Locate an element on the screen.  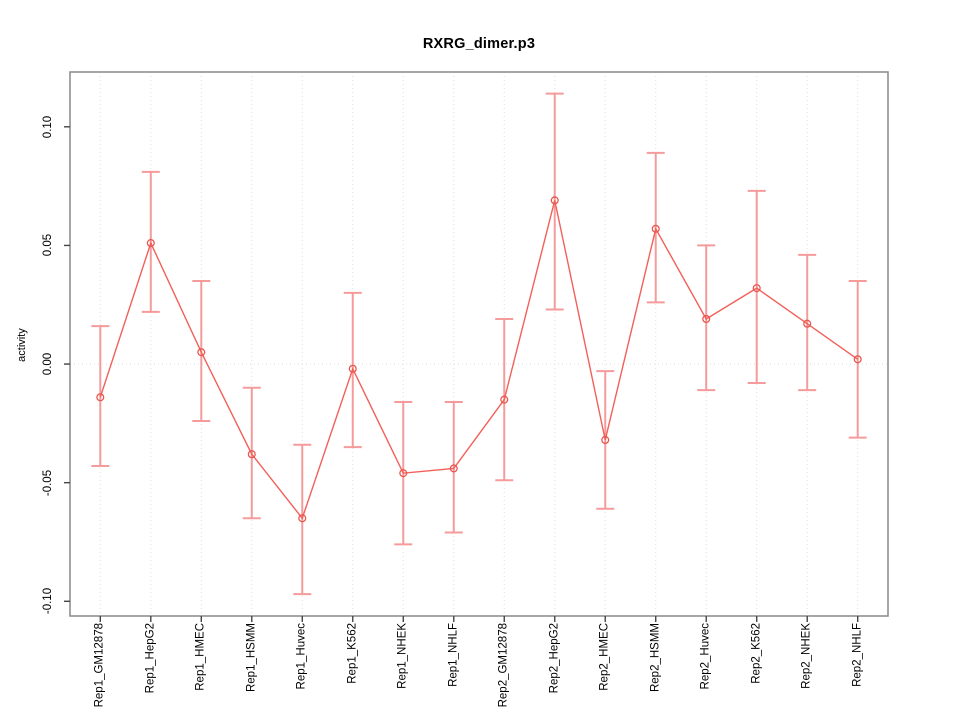
x-tick-label: Rep1_Huvec is located at coordinates (301, 656).